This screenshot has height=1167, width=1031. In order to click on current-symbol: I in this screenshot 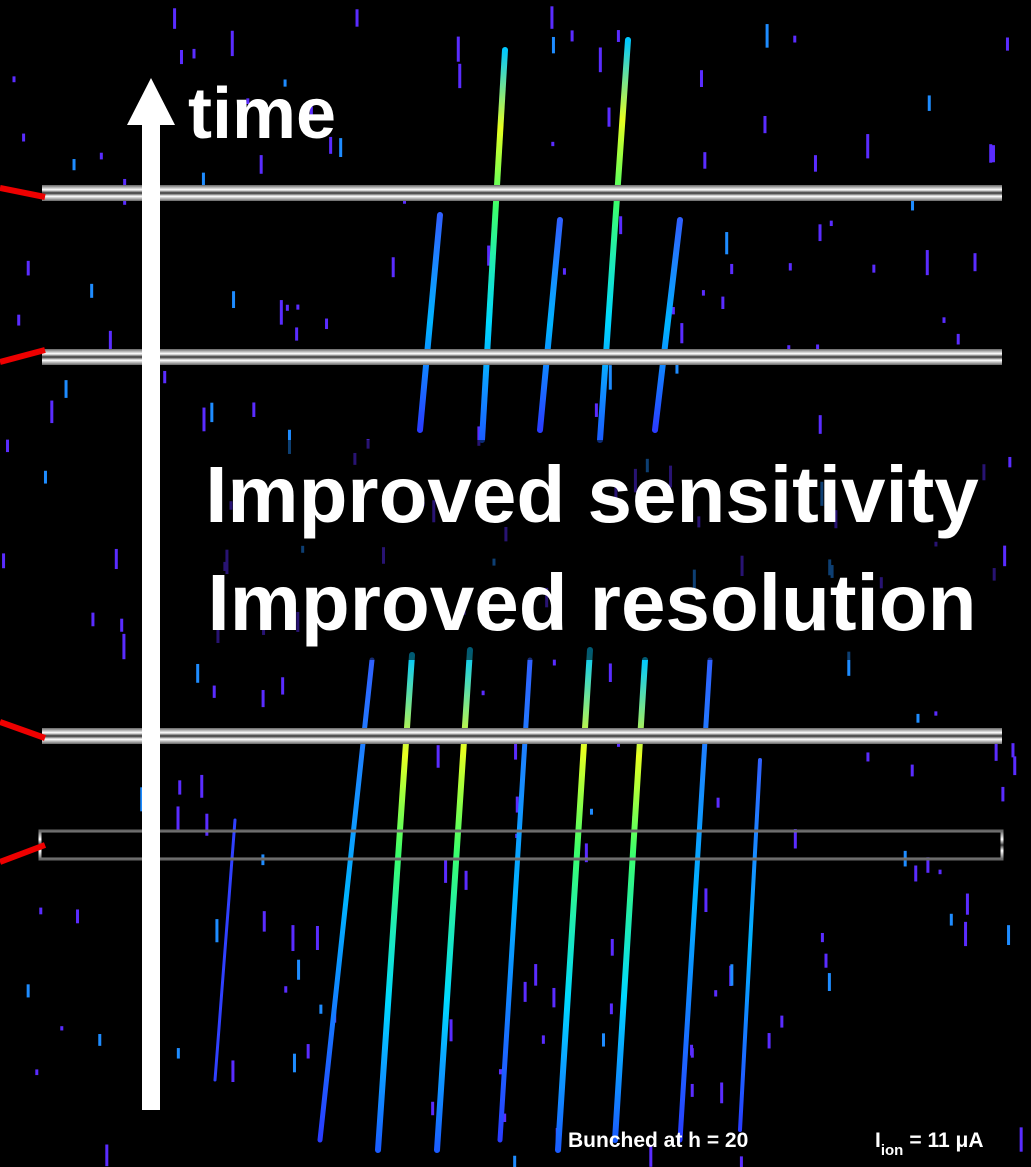, I will do `click(878, 1140)`.